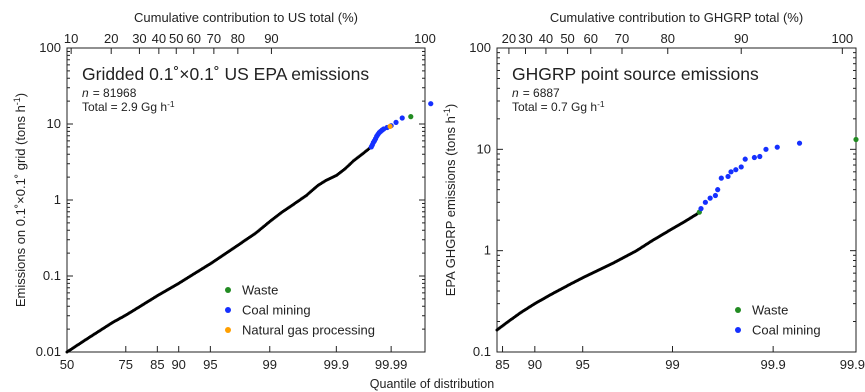 The width and height of the screenshot is (865, 392). What do you see at coordinates (225, 74) in the screenshot?
I see `panel-title: Gridded 0.1˚×0.1˚ US EPA emissions` at bounding box center [225, 74].